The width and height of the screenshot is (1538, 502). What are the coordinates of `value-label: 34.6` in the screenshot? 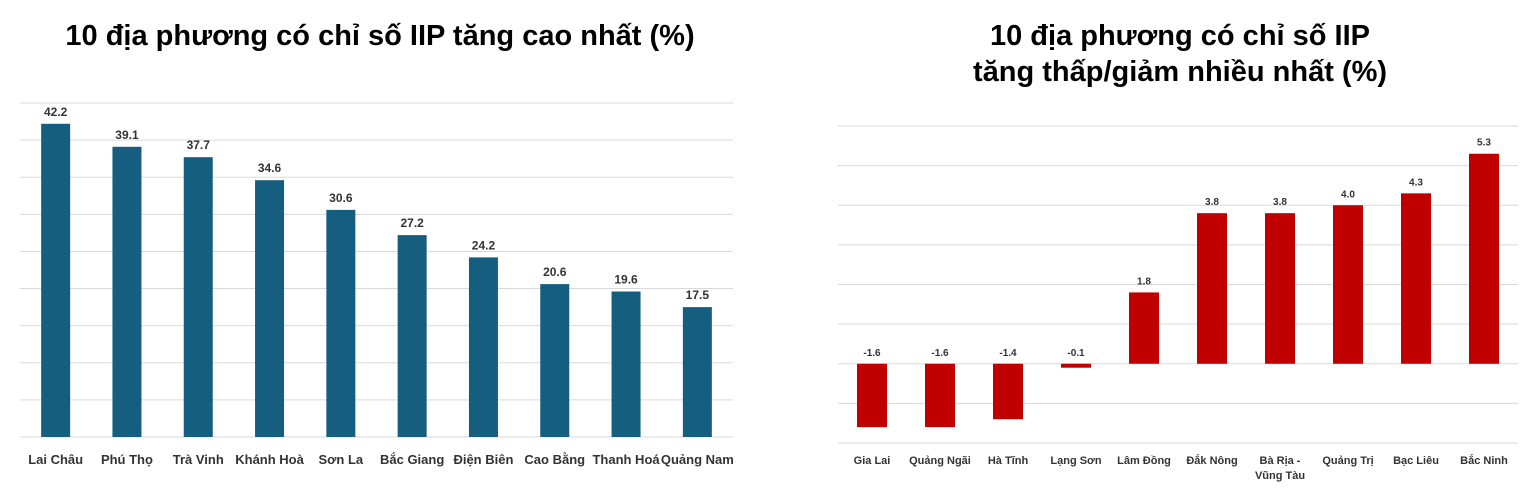 It's located at (270, 168).